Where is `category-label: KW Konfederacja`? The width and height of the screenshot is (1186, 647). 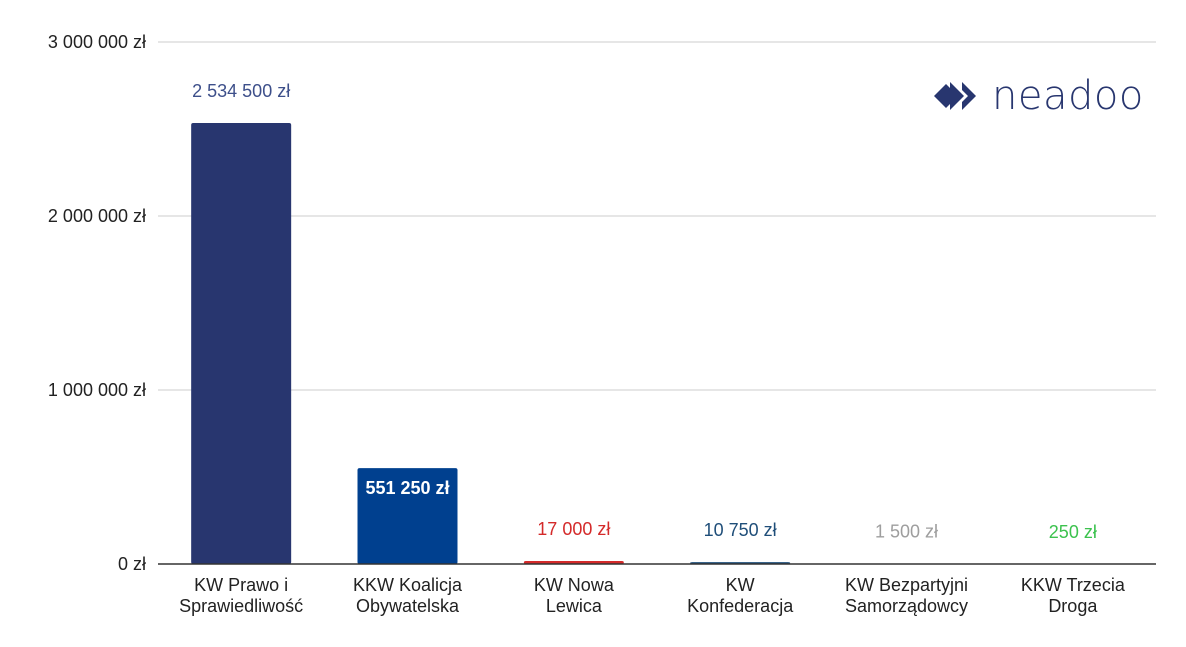
category-label: KW Konfederacja is located at coordinates (740, 595).